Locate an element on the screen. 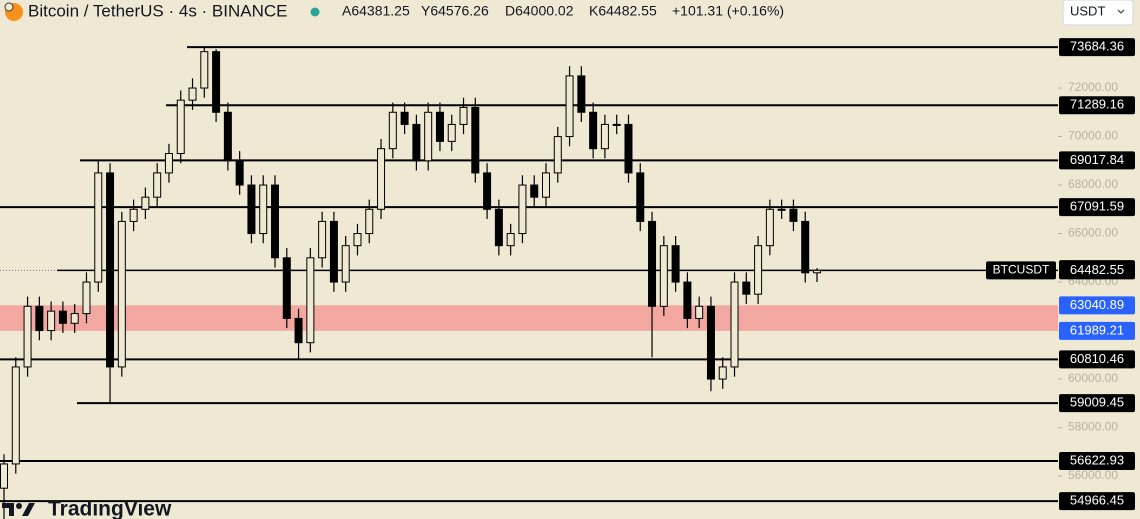 This screenshot has width=1140, height=519. level-label: 69017.84 is located at coordinates (1097, 159).